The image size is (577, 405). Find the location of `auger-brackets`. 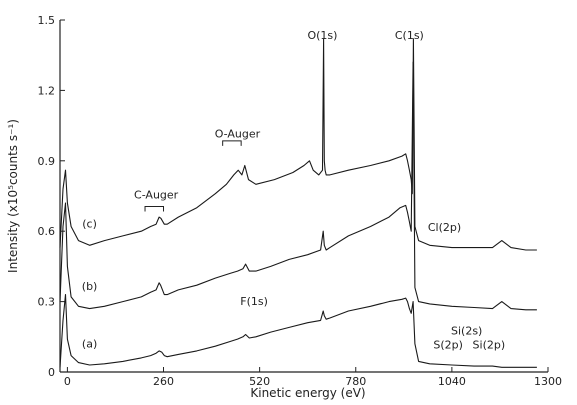

auger-brackets is located at coordinates (193, 176).